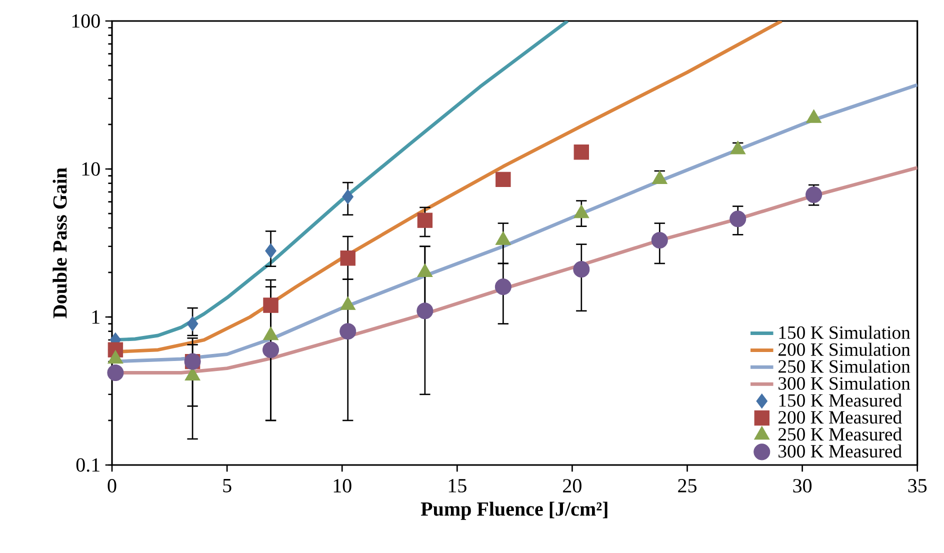 This screenshot has height=553, width=944. What do you see at coordinates (343, 486) in the screenshot?
I see `x-tick-label: 10` at bounding box center [343, 486].